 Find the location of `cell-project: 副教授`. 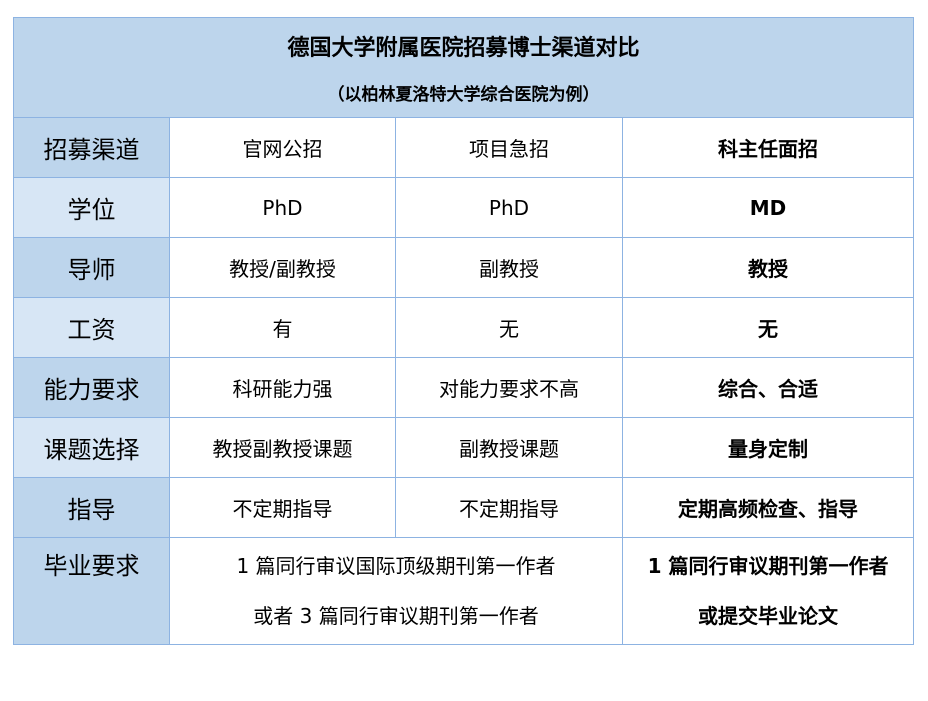

cell-project: 副教授 is located at coordinates (509, 267).